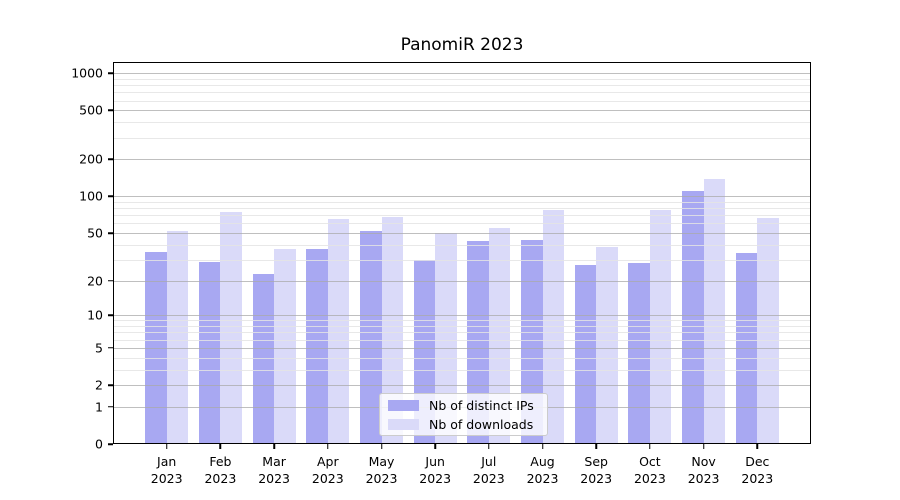  What do you see at coordinates (166, 446) in the screenshot?
I see `x-tick-mark-jan` at bounding box center [166, 446].